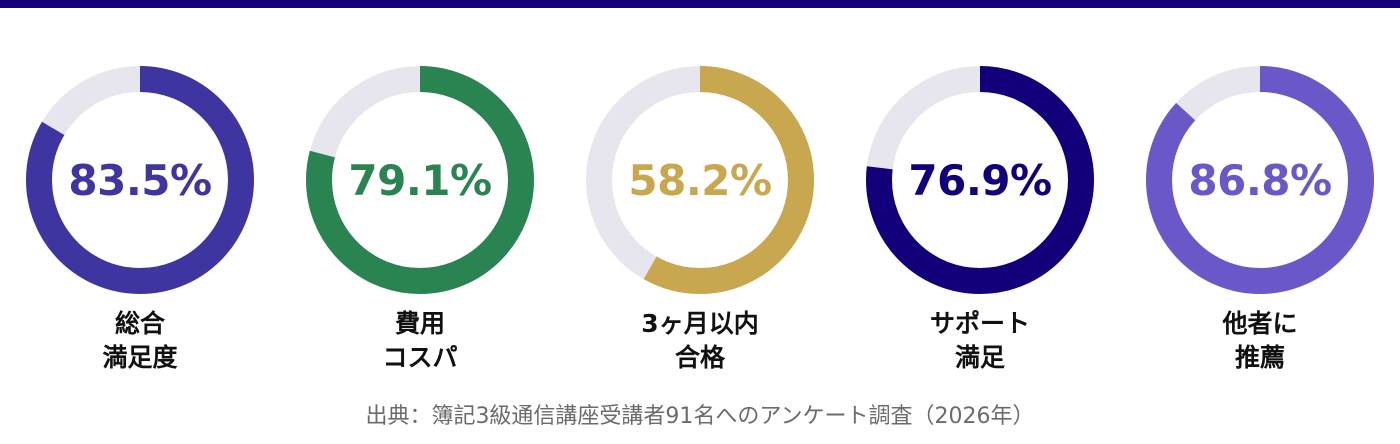 Image resolution: width=1400 pixels, height=444 pixels. I want to click on donut-value-label: 79.1%, so click(420, 180).